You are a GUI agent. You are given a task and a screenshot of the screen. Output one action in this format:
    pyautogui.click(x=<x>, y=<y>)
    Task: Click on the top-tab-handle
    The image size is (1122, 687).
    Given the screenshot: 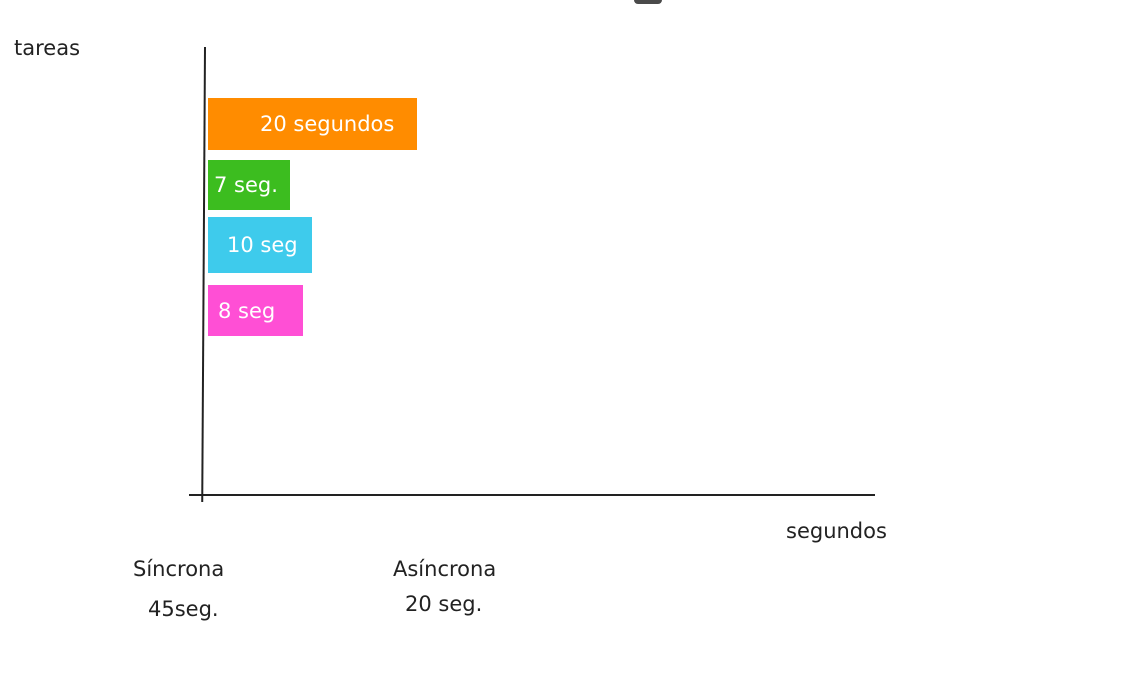 What is the action you would take?
    pyautogui.click(x=648, y=2)
    